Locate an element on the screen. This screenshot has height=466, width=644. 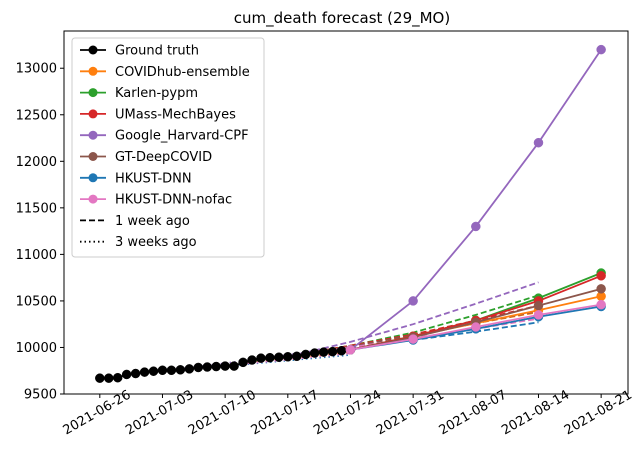
legend-label: 3 weeks ago is located at coordinates (156, 242).